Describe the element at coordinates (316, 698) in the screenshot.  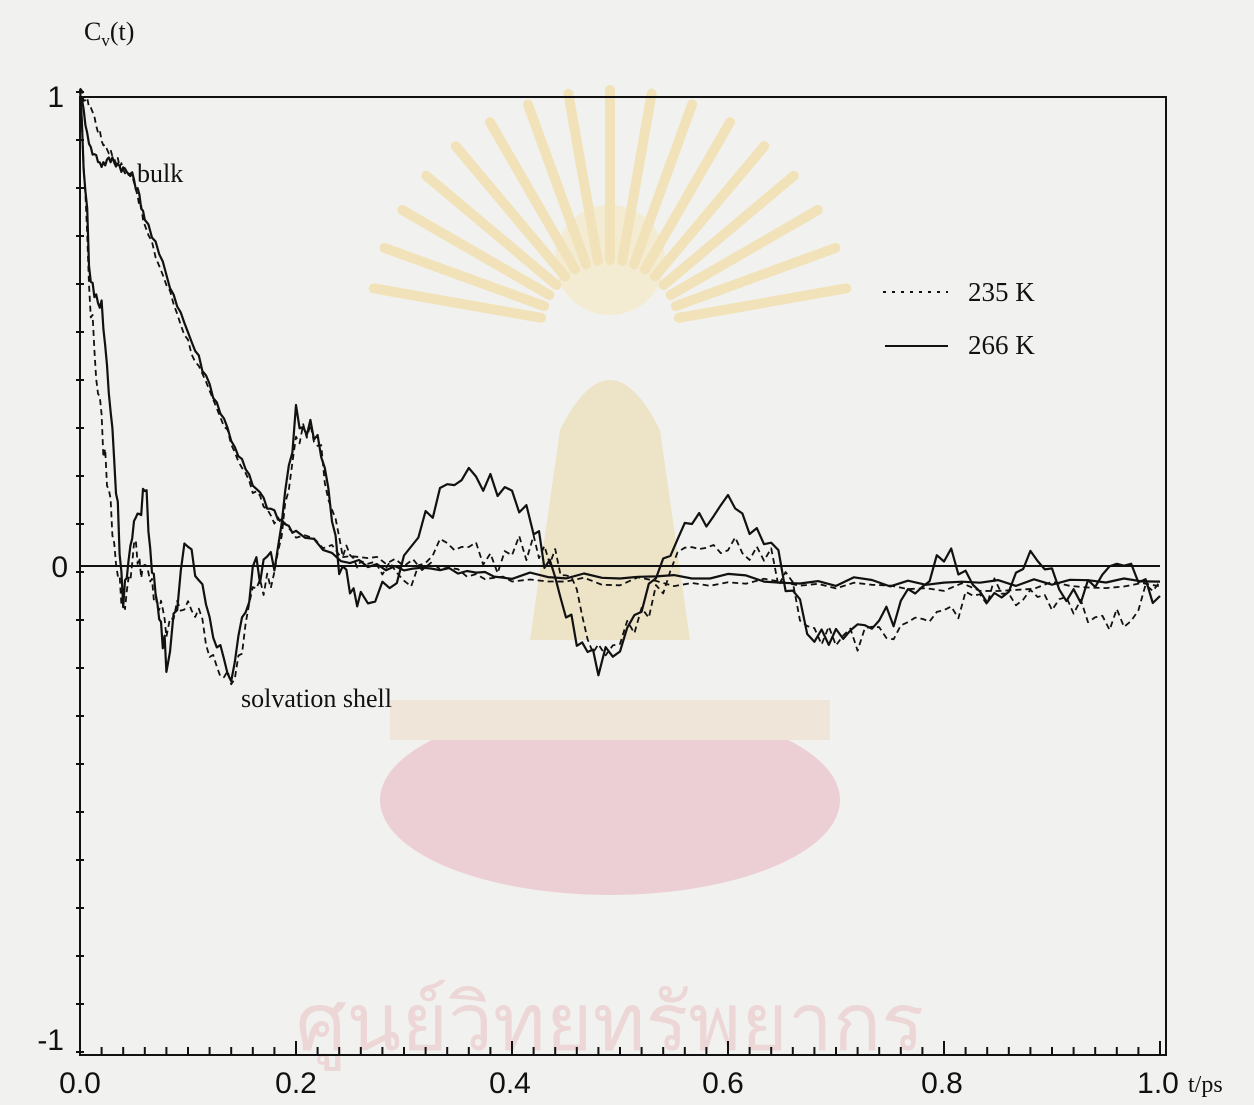
I see `annotation-solvation-shell: solvation shell` at that location.